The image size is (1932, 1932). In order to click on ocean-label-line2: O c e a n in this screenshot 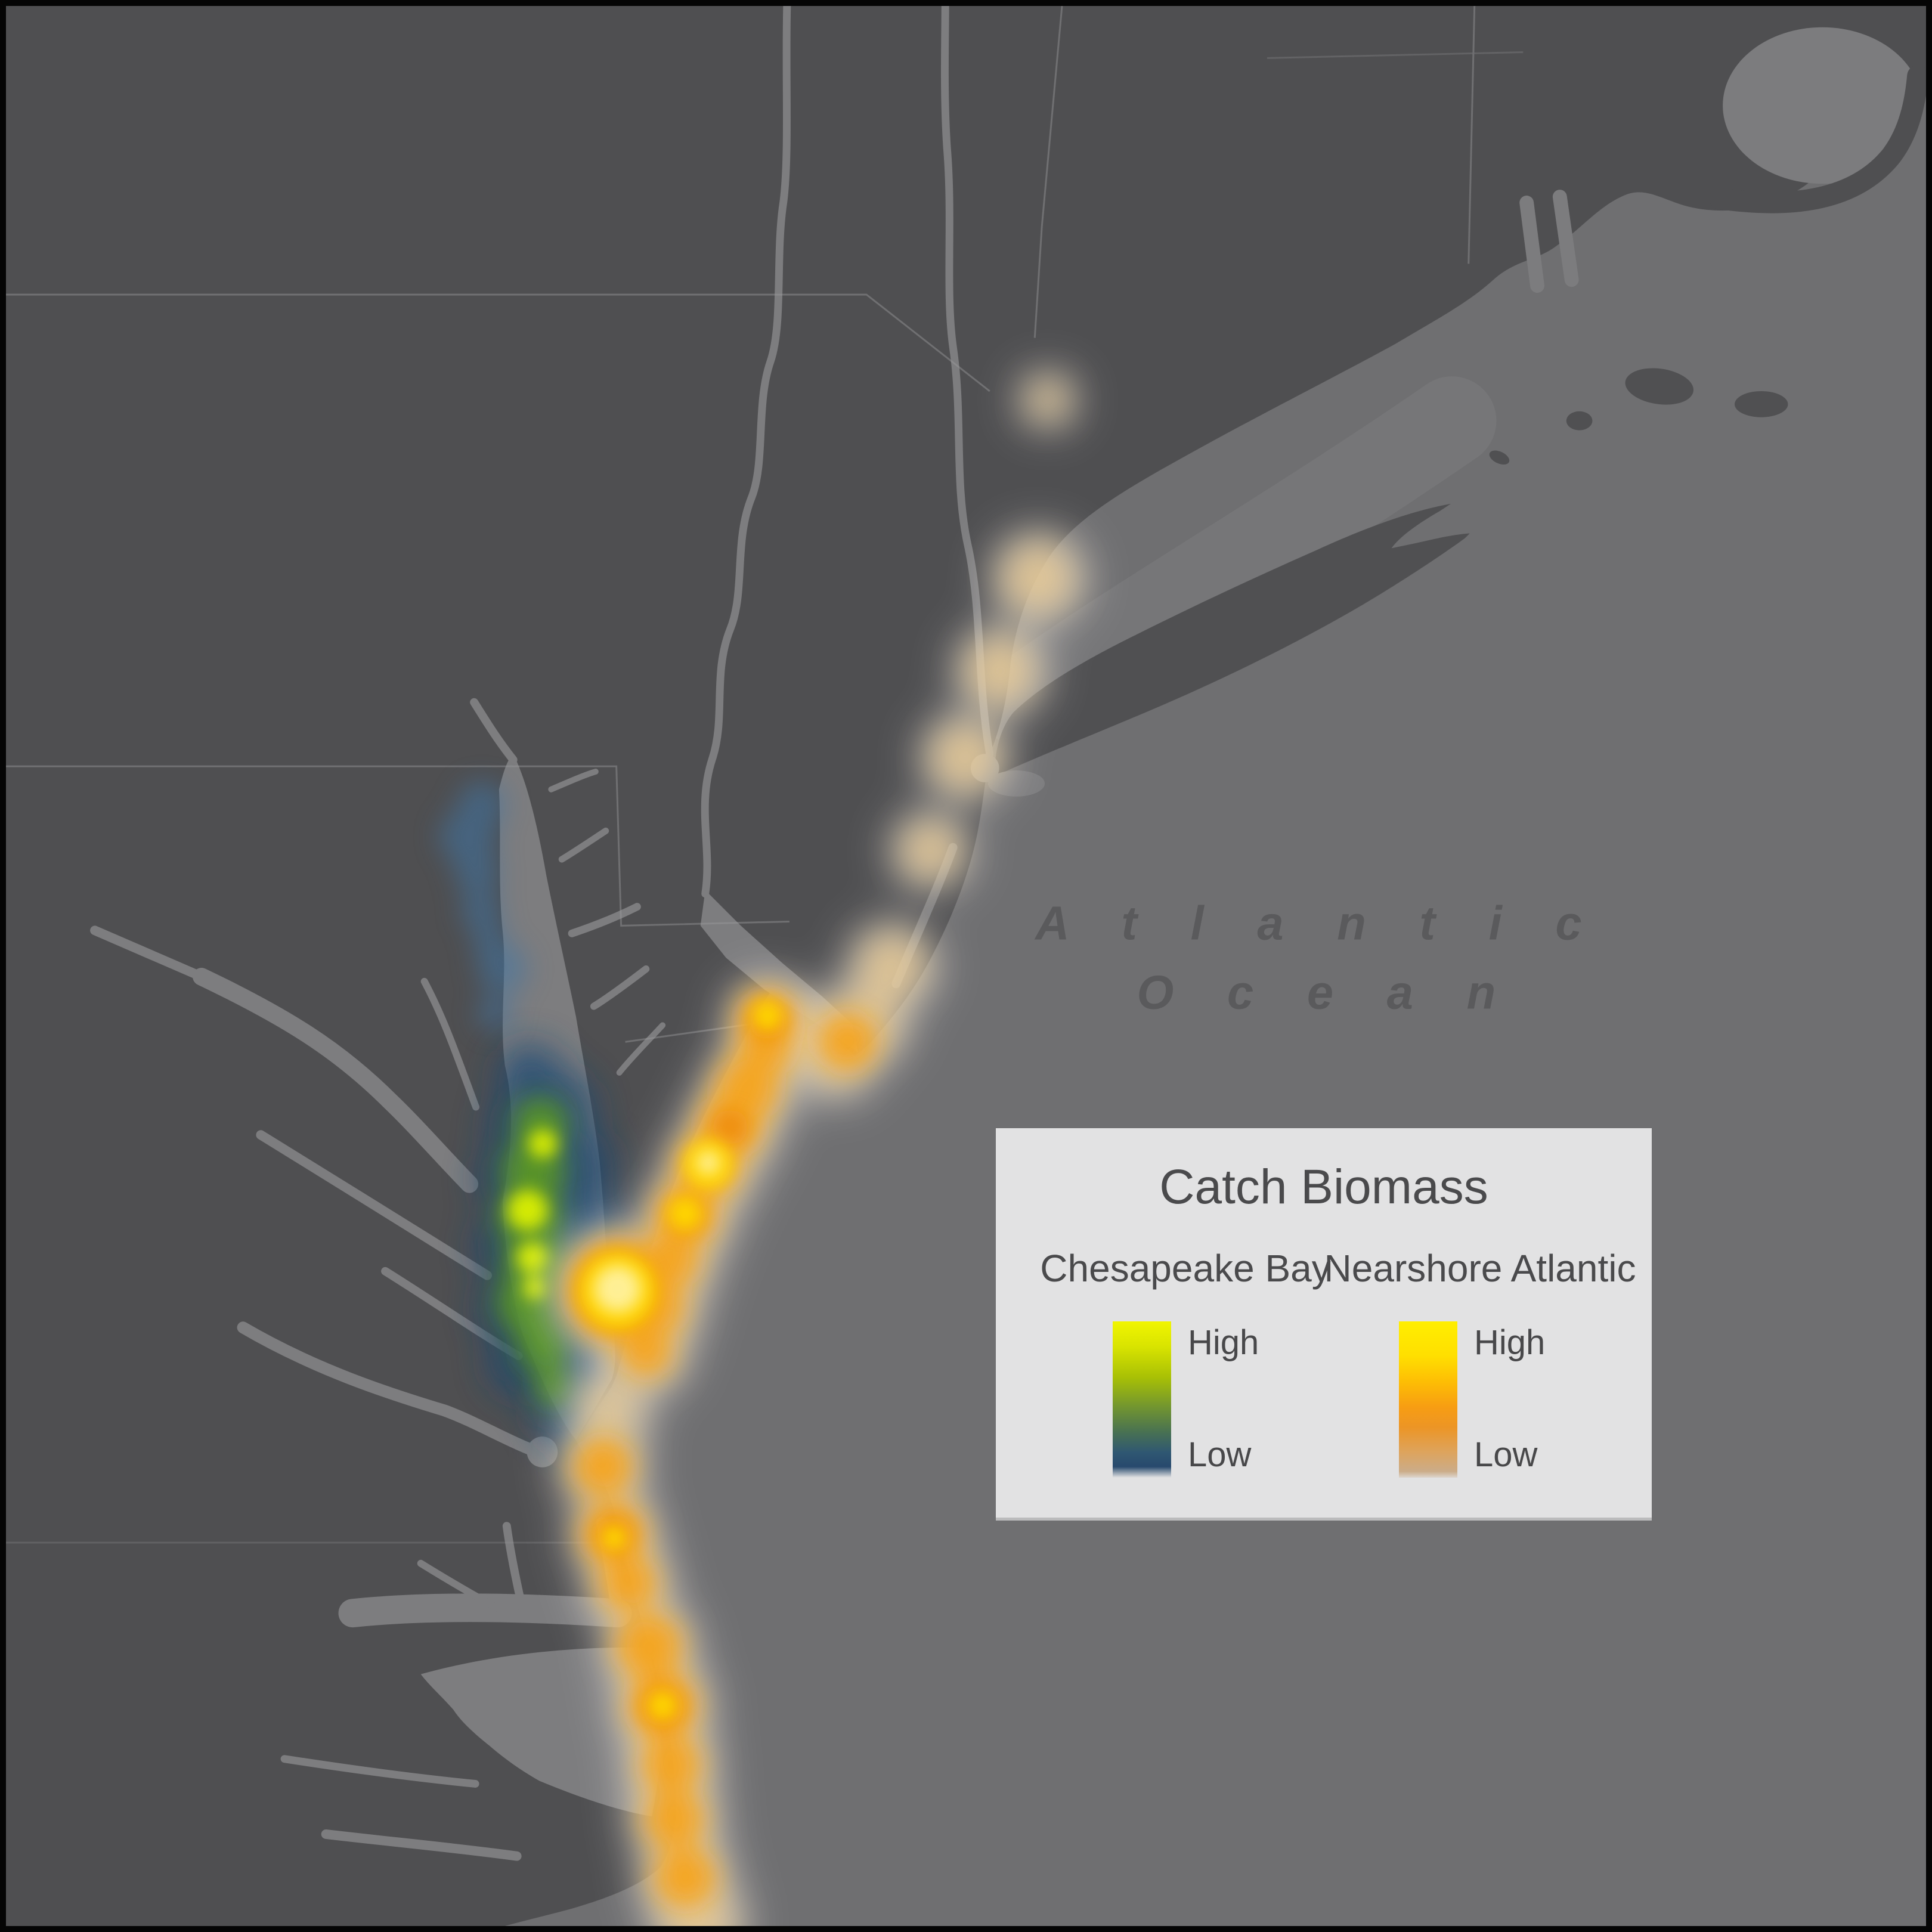, I will do `click(1327, 993)`.